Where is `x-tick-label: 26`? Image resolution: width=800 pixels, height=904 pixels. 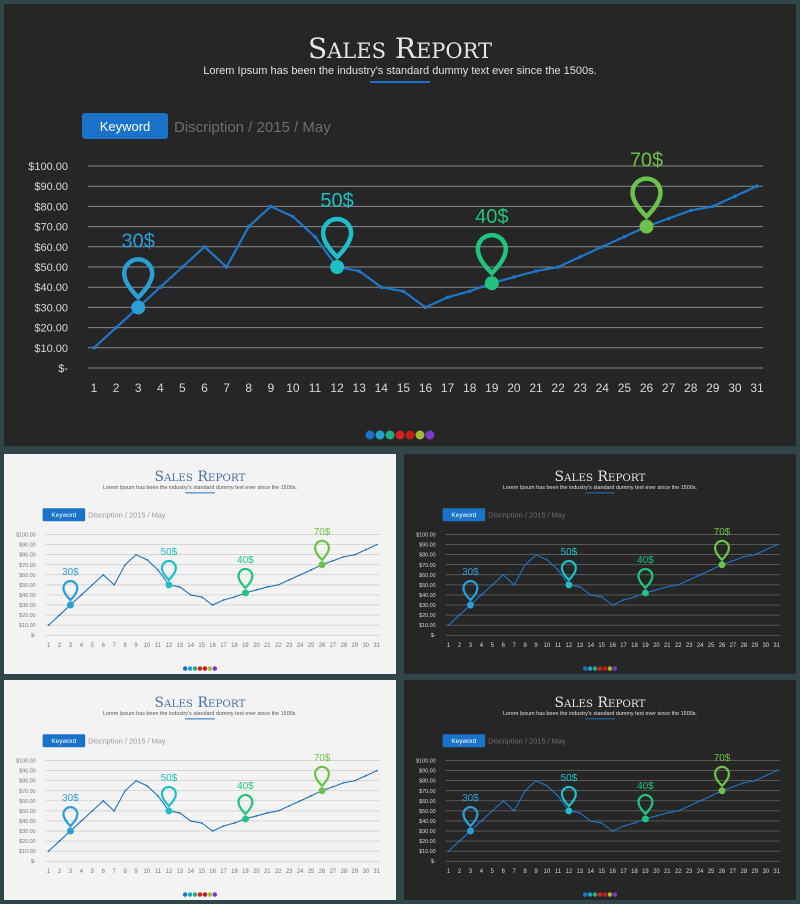 x-tick-label: 26 is located at coordinates (647, 388).